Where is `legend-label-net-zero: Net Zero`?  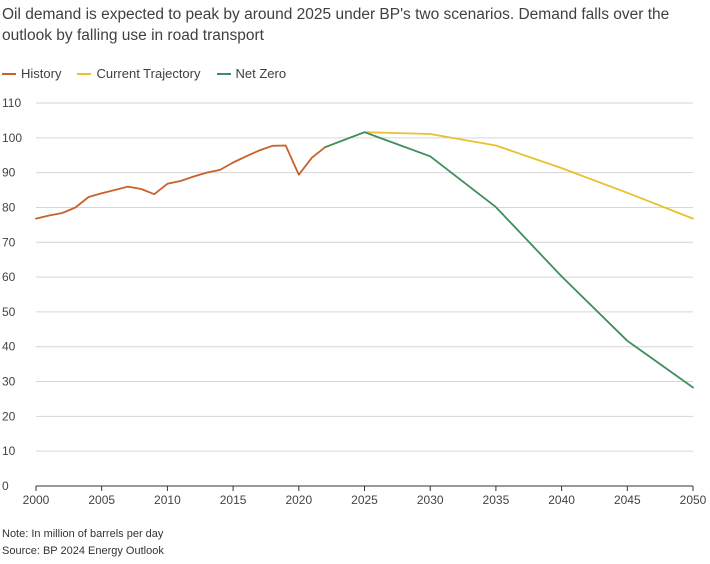 legend-label-net-zero: Net Zero is located at coordinates (261, 73).